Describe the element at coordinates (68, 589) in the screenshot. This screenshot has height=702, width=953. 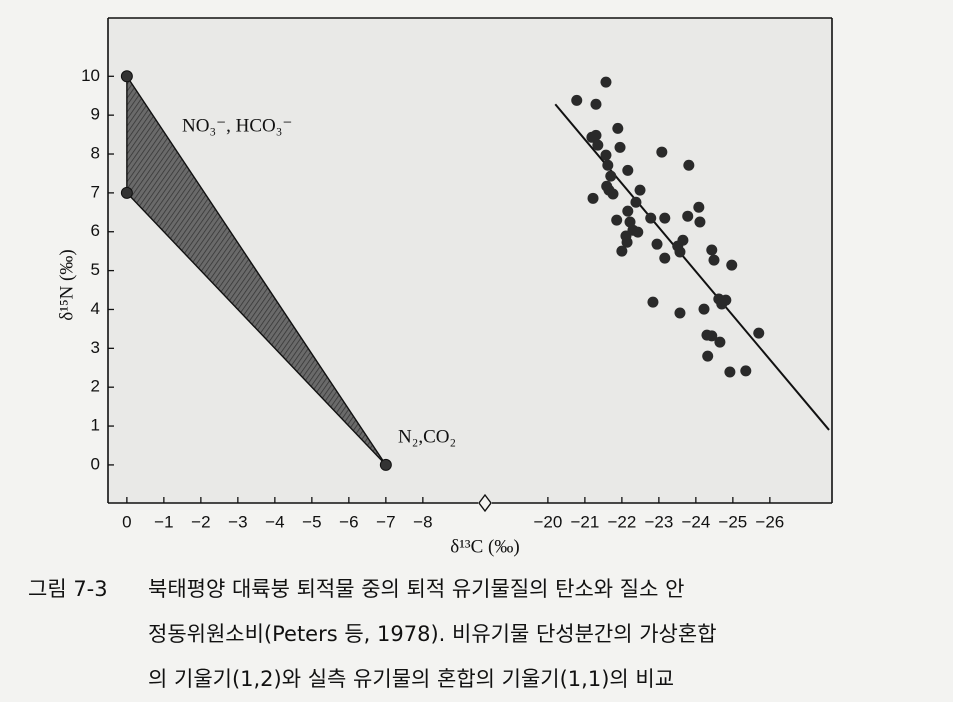
I see `caption-label: 그림 7-3` at that location.